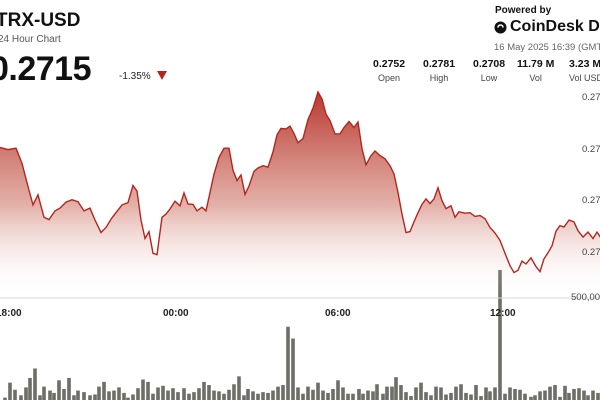 The image size is (600, 400). I want to click on x-tick-label: 06:00, so click(338, 313).